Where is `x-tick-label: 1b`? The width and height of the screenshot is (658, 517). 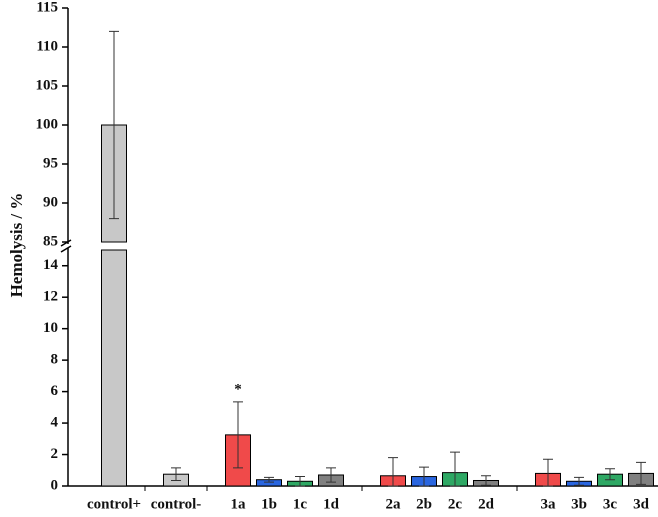 x-tick-label: 1b is located at coordinates (269, 504).